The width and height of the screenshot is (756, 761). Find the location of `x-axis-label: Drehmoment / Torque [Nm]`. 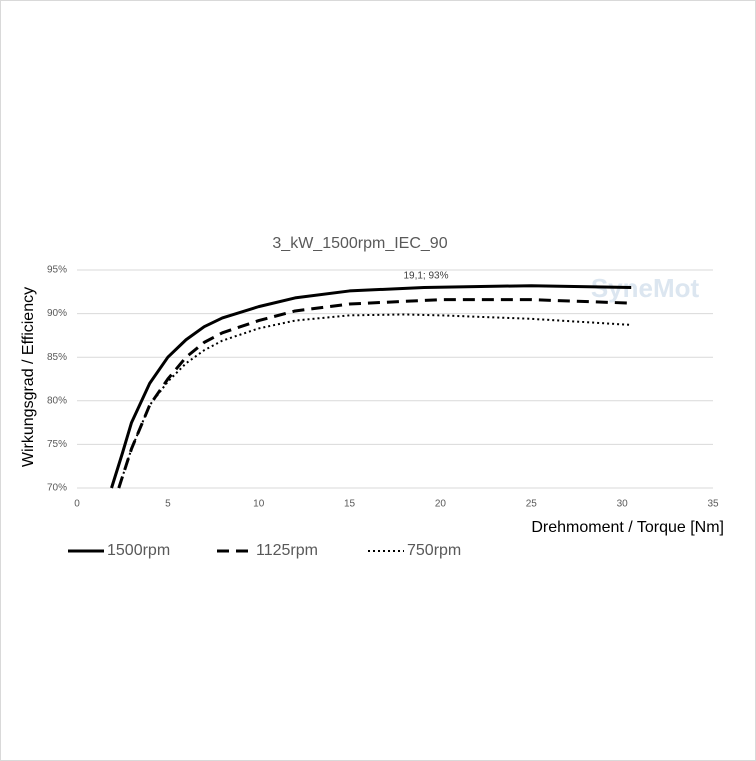

x-axis-label: Drehmoment / Torque [Nm] is located at coordinates (627, 527).